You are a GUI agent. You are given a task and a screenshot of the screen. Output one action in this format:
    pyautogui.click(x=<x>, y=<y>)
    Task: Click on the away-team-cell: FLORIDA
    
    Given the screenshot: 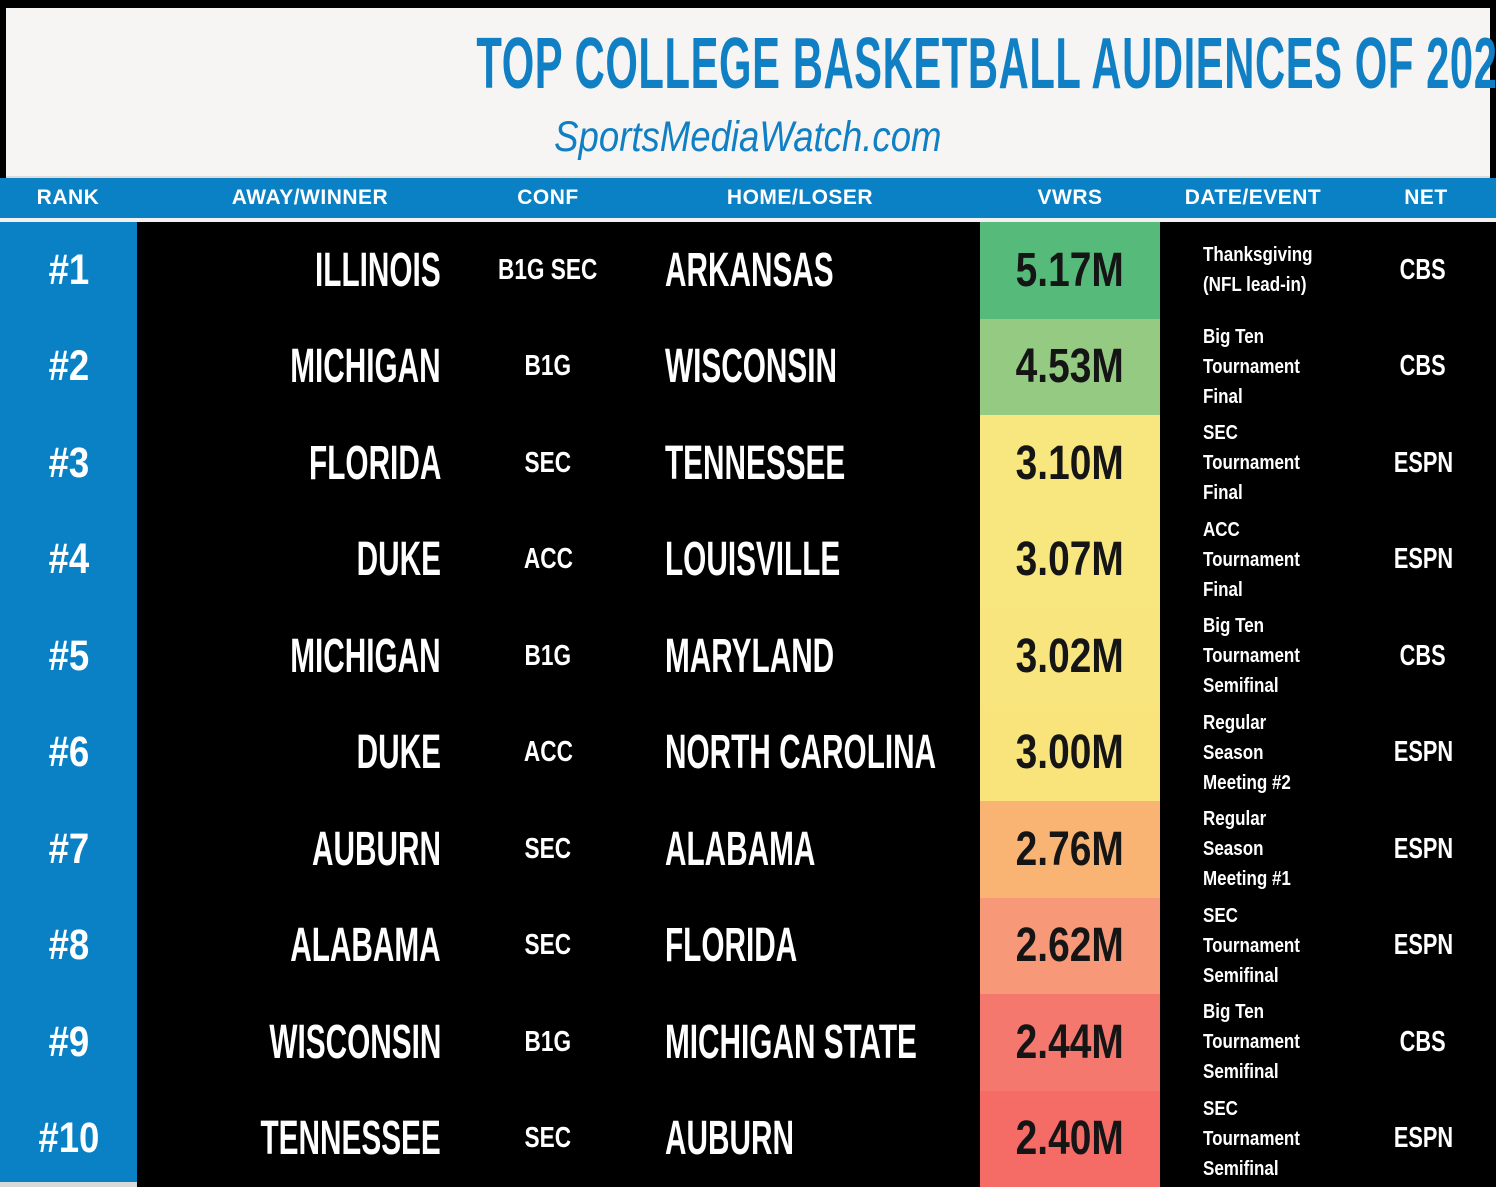 What is the action you would take?
    pyautogui.click(x=310, y=463)
    